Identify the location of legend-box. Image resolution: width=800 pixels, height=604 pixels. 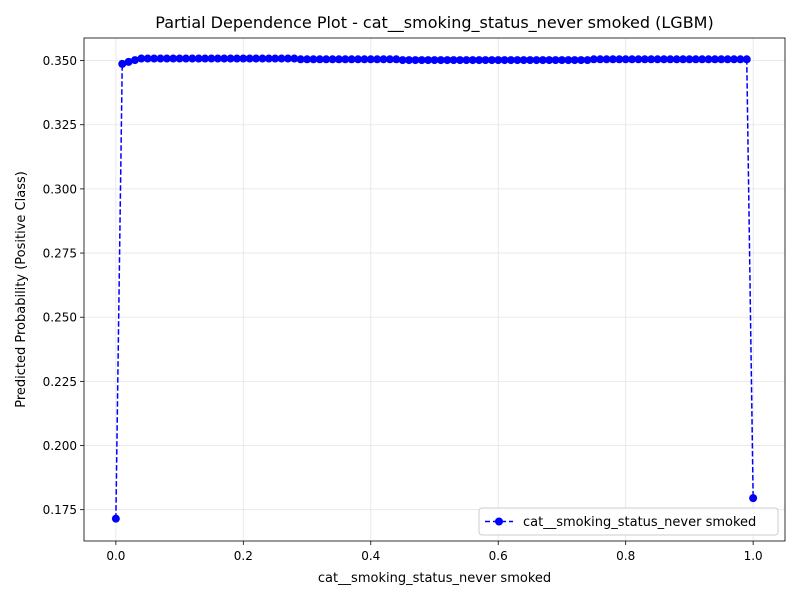
(628, 521).